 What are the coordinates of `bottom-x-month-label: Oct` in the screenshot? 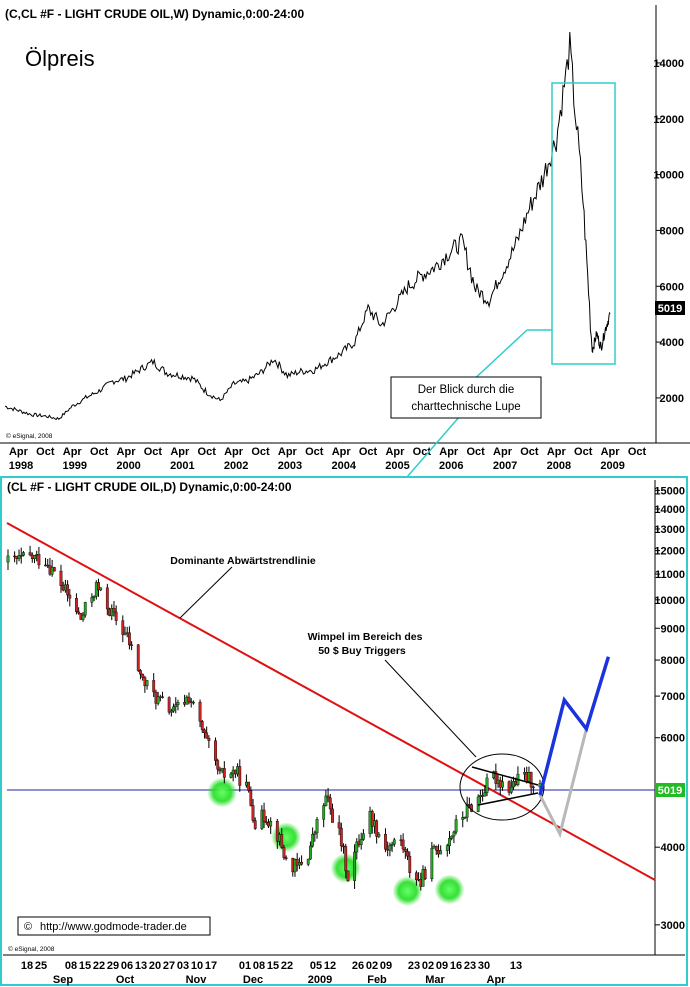 It's located at (125, 980).